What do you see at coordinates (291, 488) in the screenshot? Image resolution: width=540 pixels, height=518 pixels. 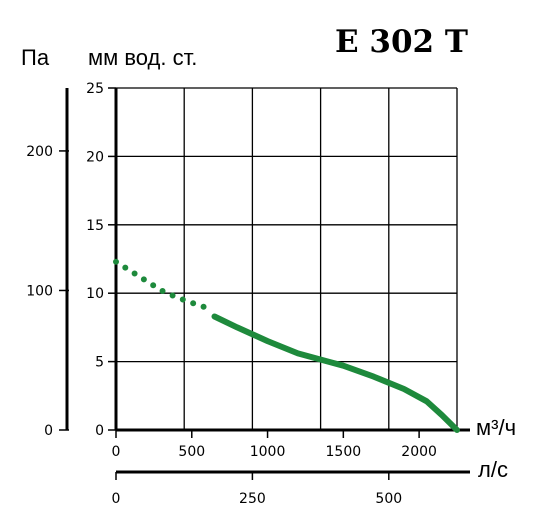 I see `ls-axis: 0 250 500` at bounding box center [291, 488].